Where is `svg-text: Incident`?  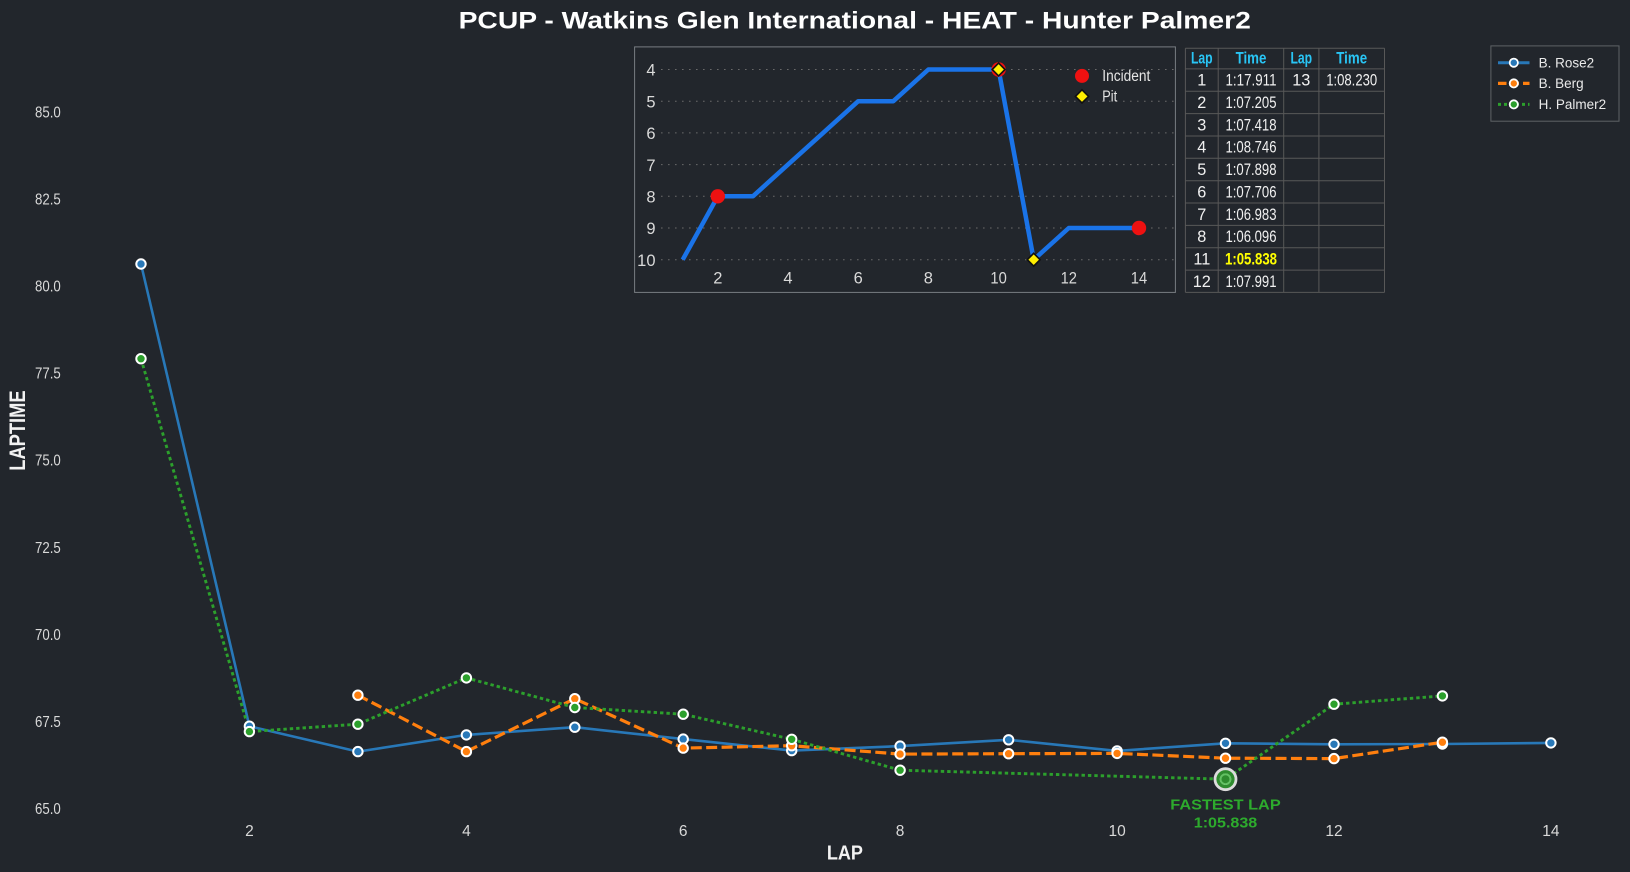
svg-text: Incident is located at coordinates (1126, 76).